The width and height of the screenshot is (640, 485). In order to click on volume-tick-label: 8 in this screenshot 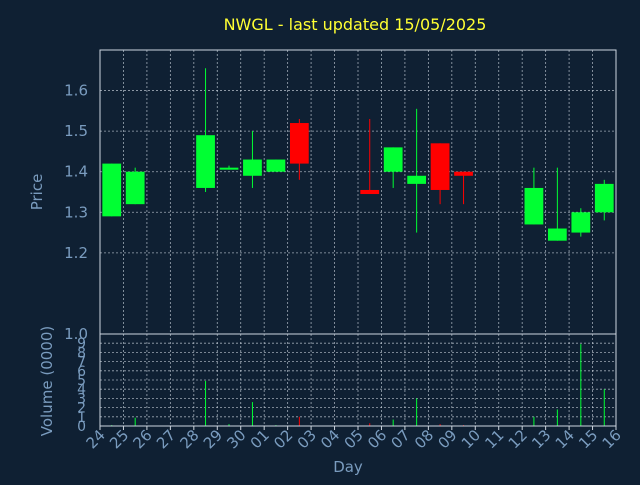, I will do `click(81, 353)`.